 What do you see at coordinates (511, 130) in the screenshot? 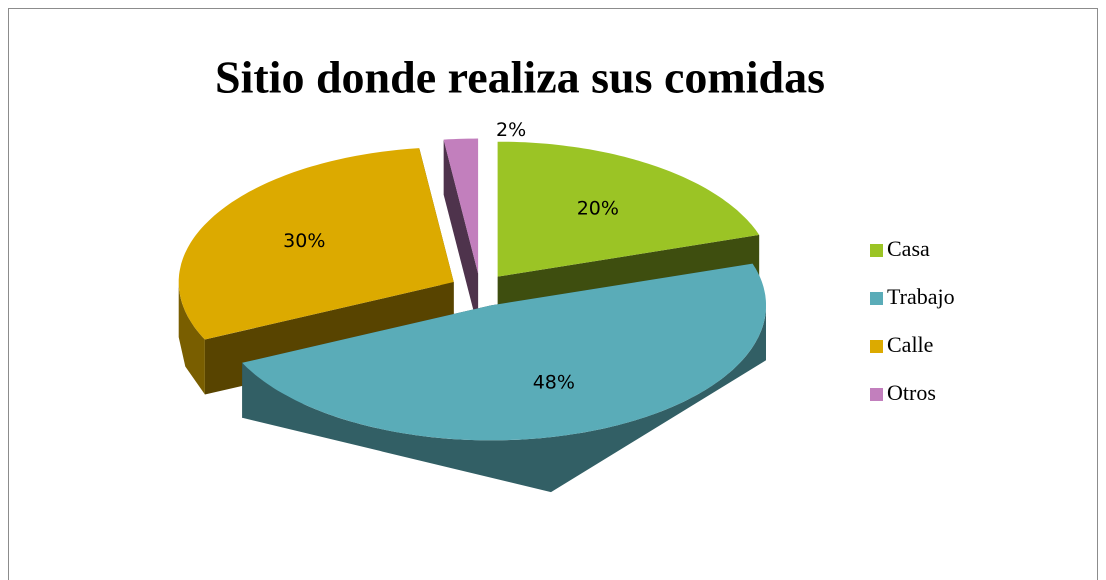
I see `data-label: 2%` at bounding box center [511, 130].